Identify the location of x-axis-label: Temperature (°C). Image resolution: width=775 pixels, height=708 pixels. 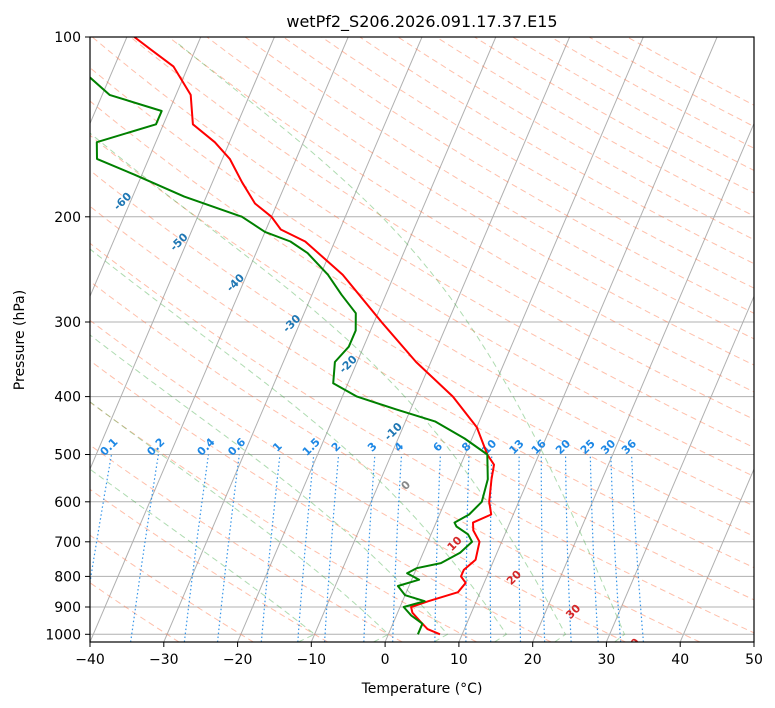
(422, 689).